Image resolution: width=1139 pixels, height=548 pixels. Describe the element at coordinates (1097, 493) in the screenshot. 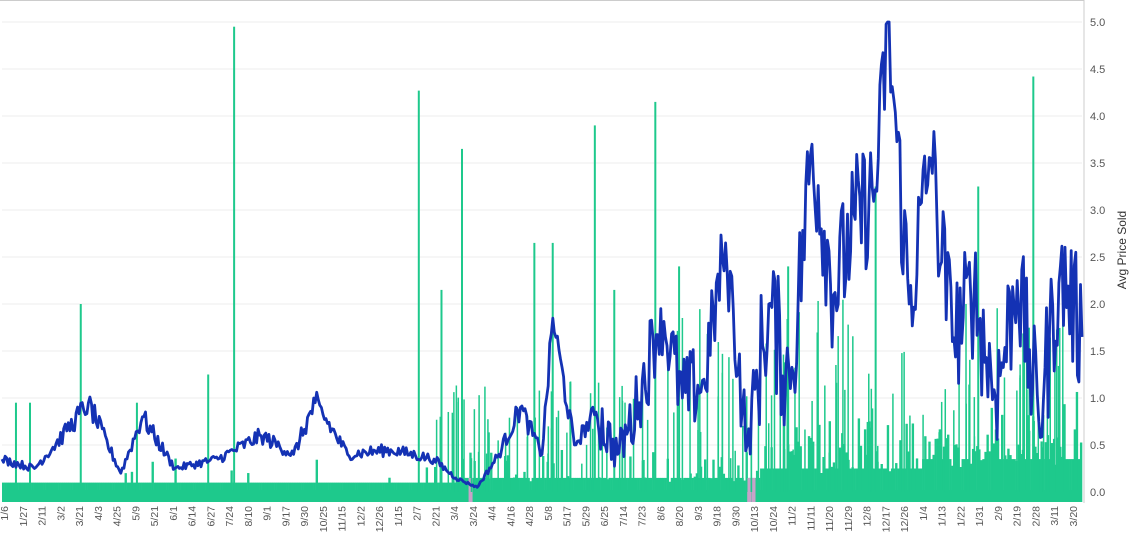

I see `y-tick-label: 0.0` at that location.